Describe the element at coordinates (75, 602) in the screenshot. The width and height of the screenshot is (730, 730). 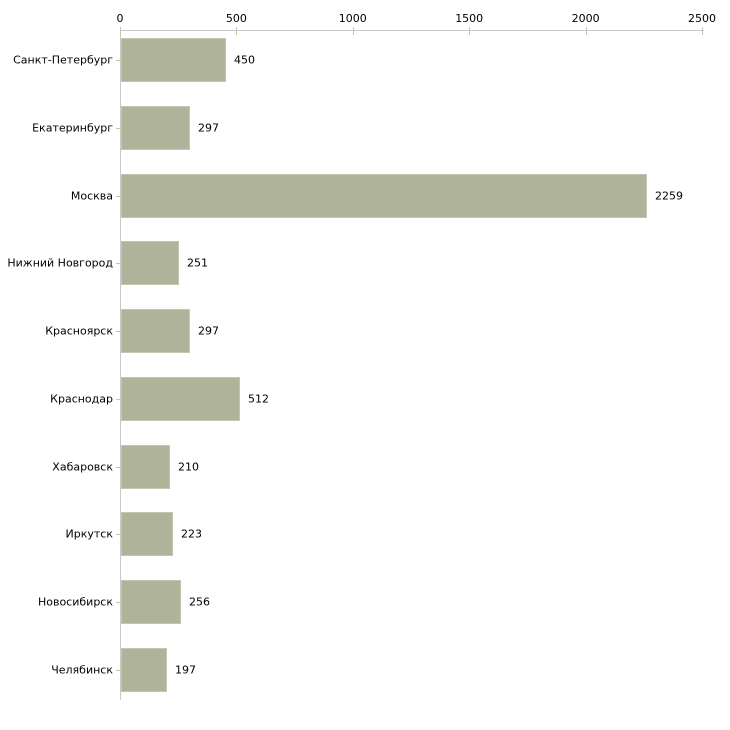
I see `category-label: Новосибирск` at that location.